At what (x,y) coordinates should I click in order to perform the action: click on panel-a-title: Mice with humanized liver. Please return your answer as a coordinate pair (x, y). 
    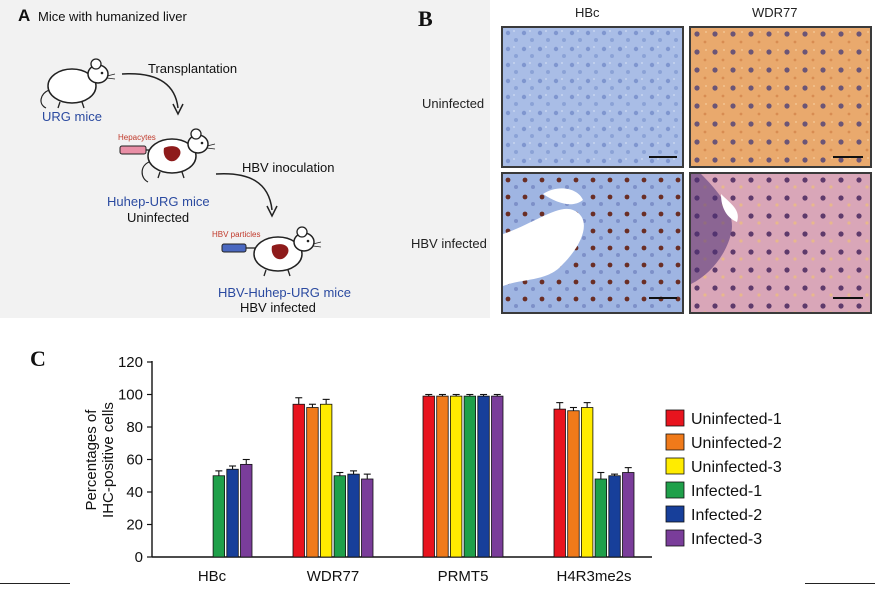
    Looking at the image, I should click on (112, 16).